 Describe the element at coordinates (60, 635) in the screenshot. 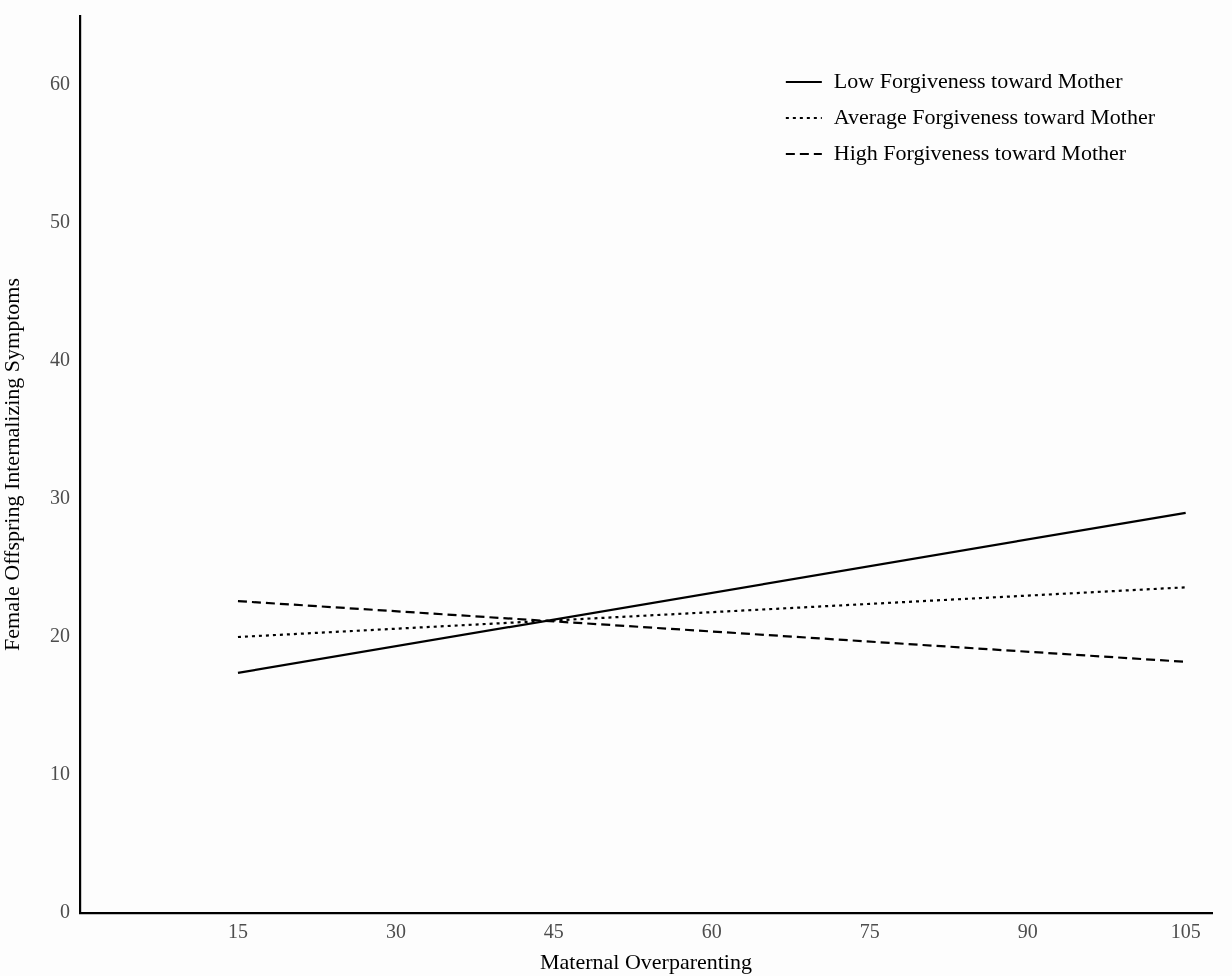

I see `y-tick-label: 20` at that location.